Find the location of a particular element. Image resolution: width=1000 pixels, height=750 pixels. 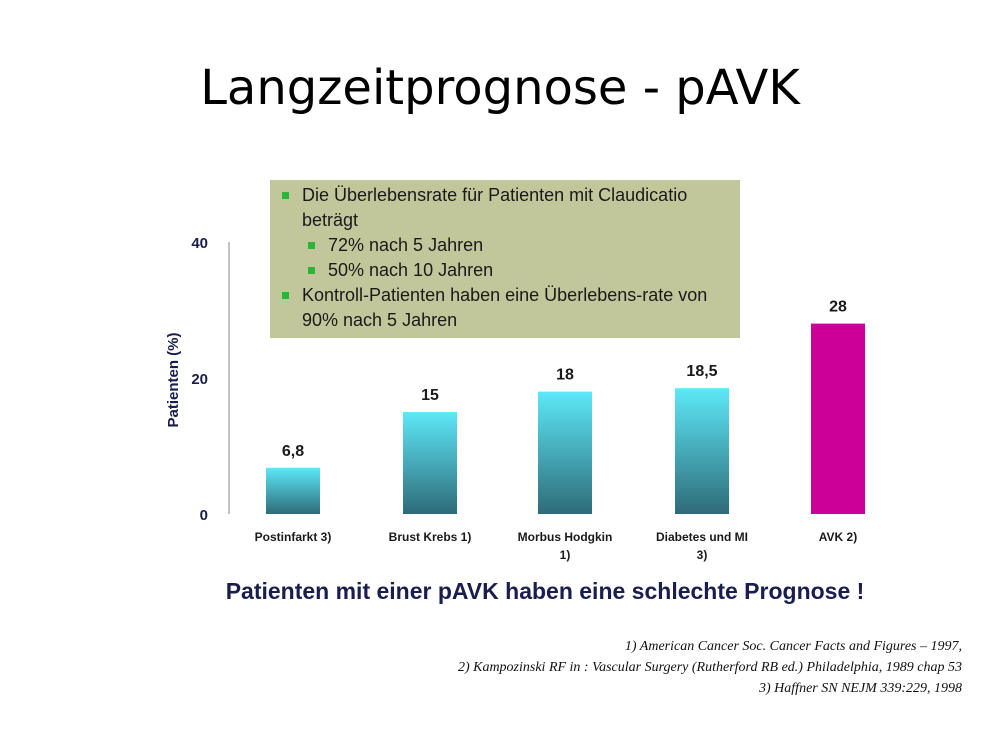

x-category-label: AVK 2) is located at coordinates (838, 537).